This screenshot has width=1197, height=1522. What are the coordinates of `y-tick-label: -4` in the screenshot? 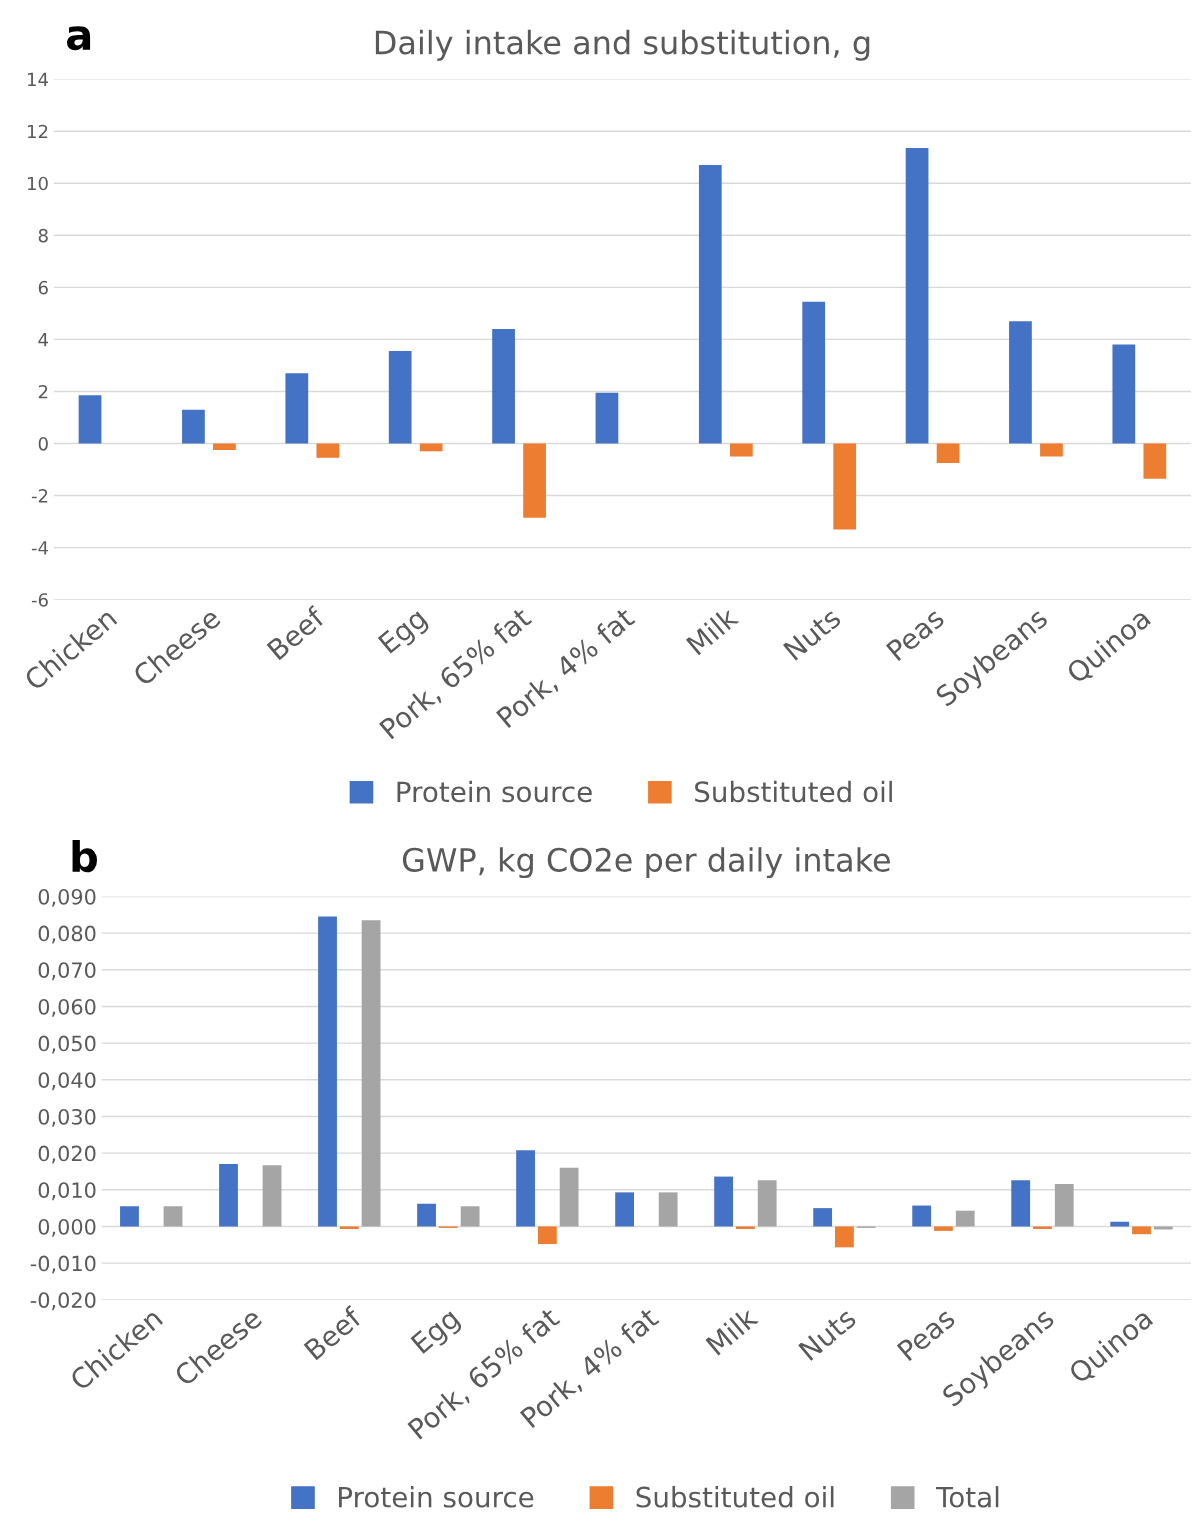 It's located at (39, 548).